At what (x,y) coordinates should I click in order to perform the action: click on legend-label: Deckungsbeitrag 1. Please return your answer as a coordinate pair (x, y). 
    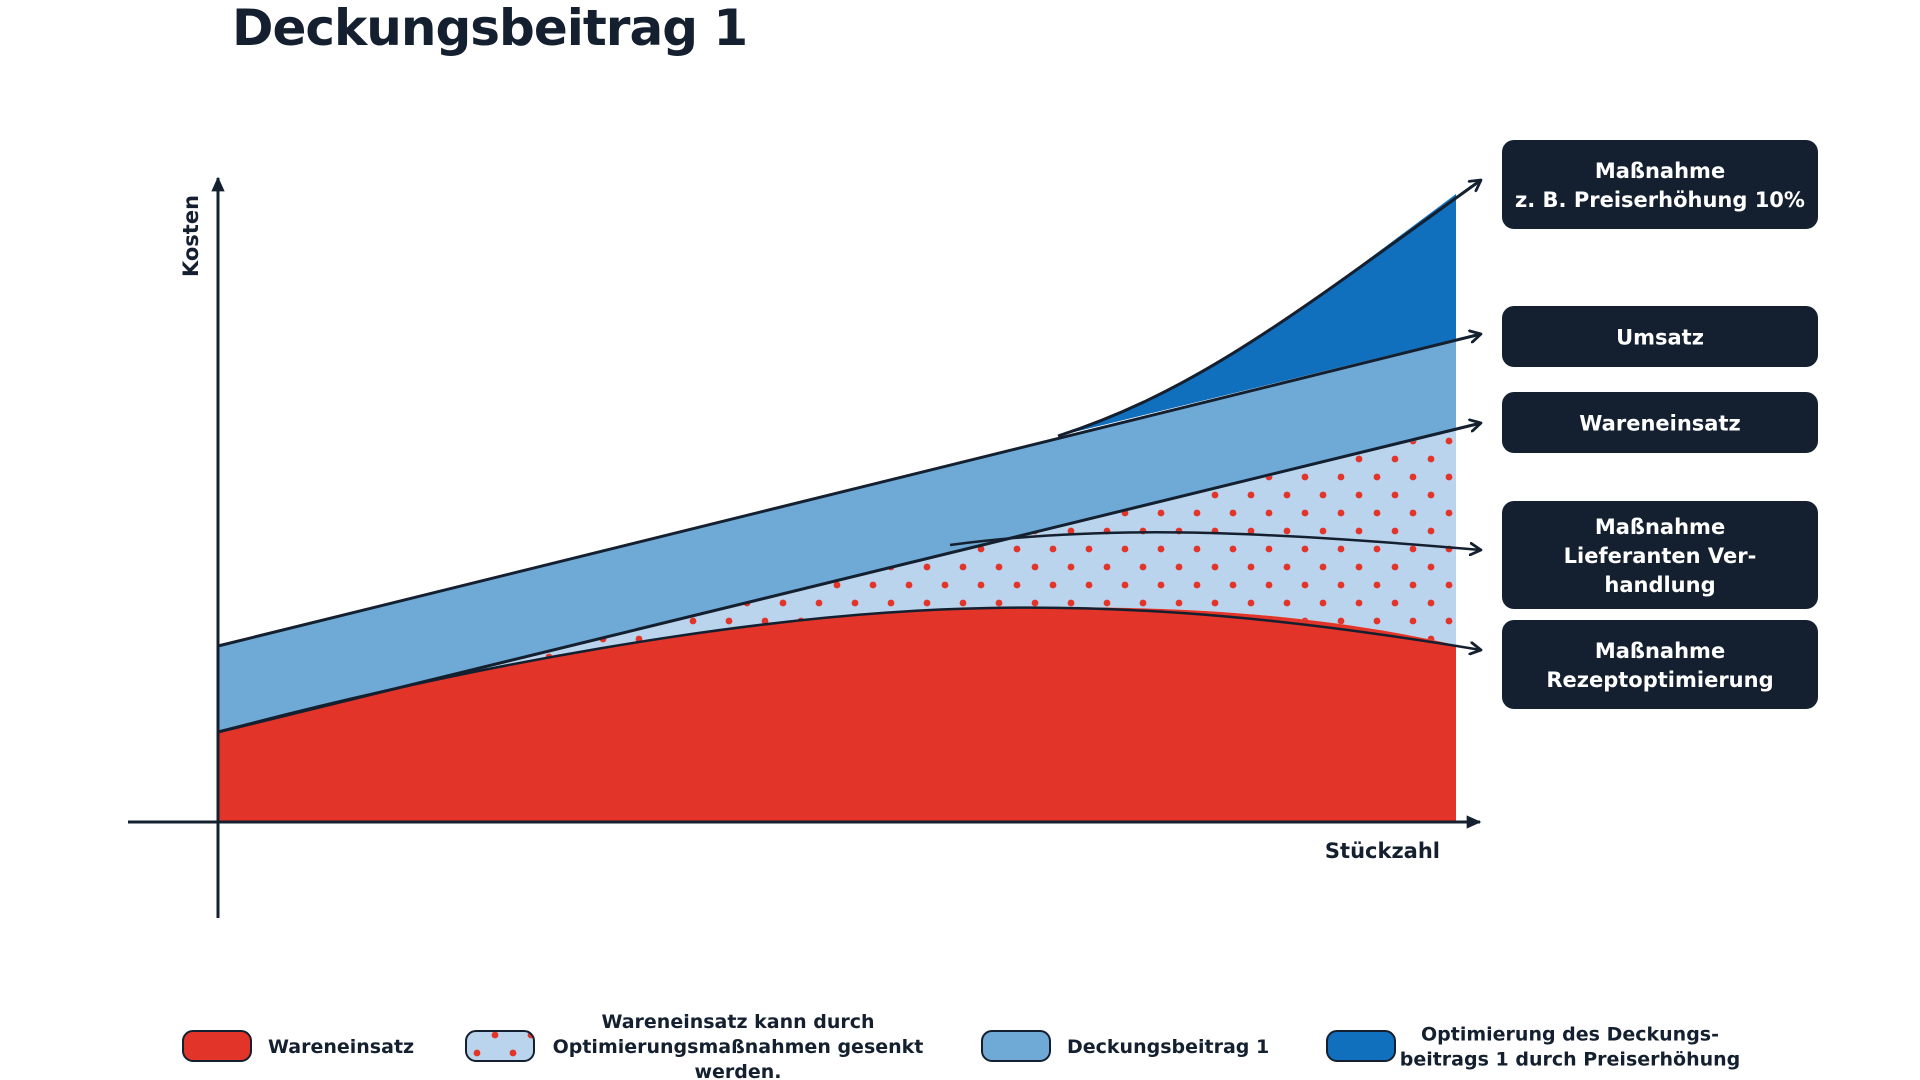
    Looking at the image, I should click on (1168, 1047).